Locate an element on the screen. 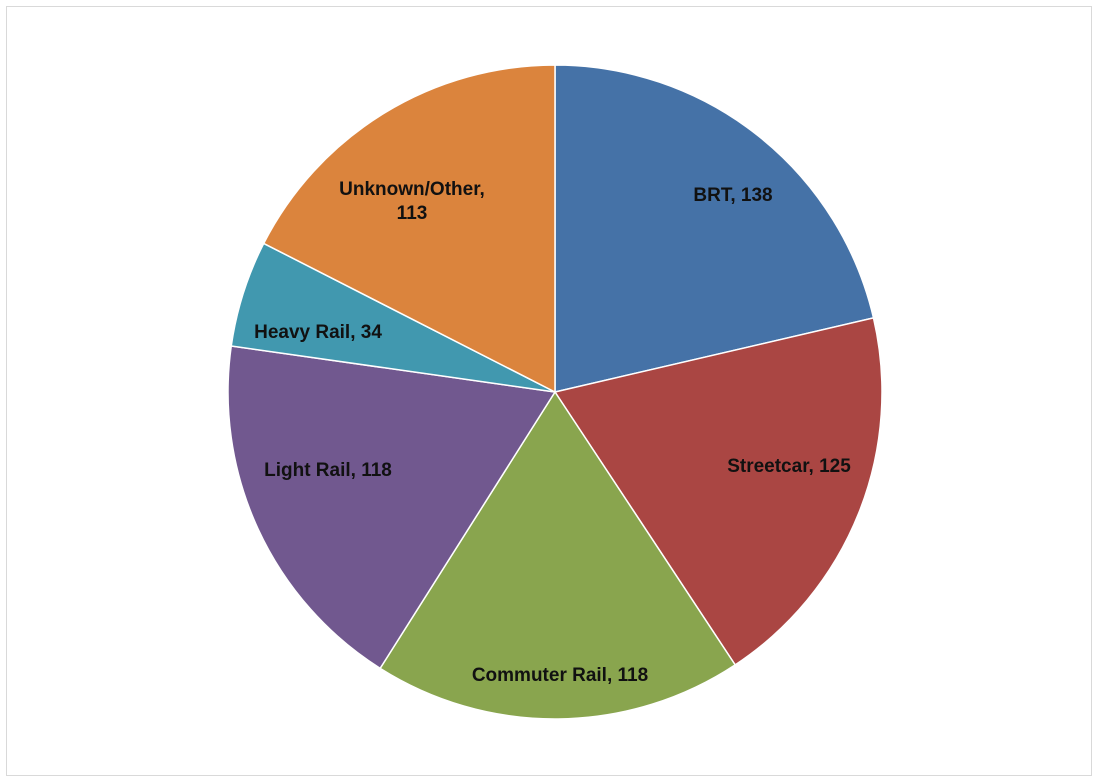  pie-slice-brt is located at coordinates (714, 228).